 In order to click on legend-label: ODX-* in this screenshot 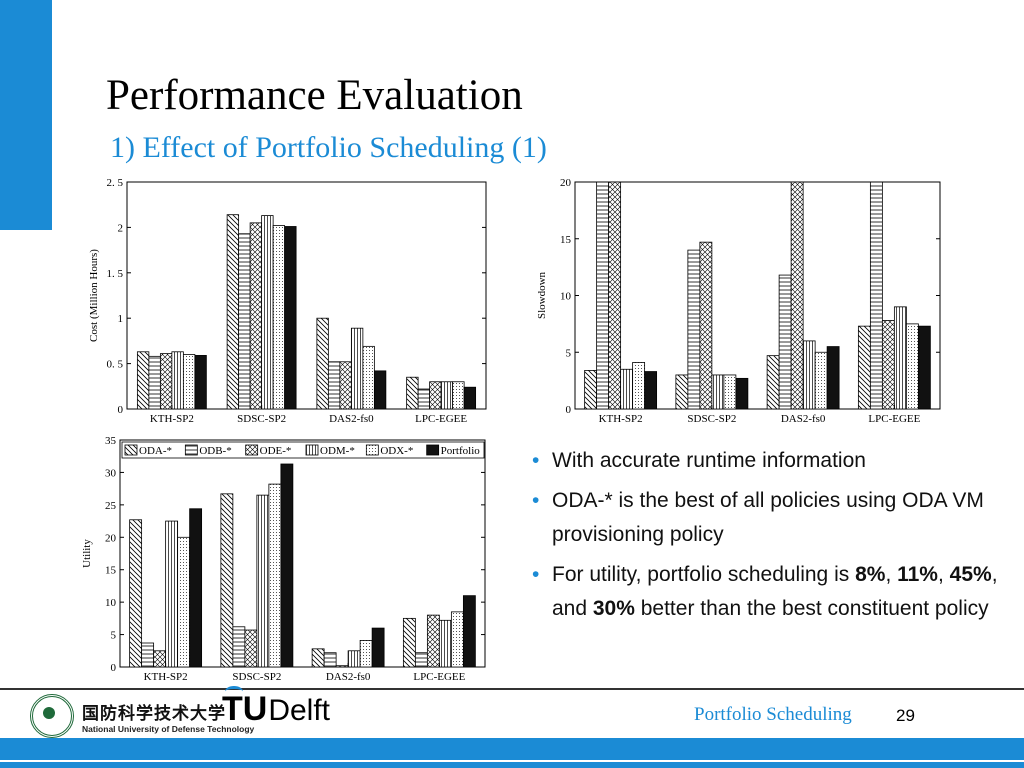, I will do `click(396, 451)`.